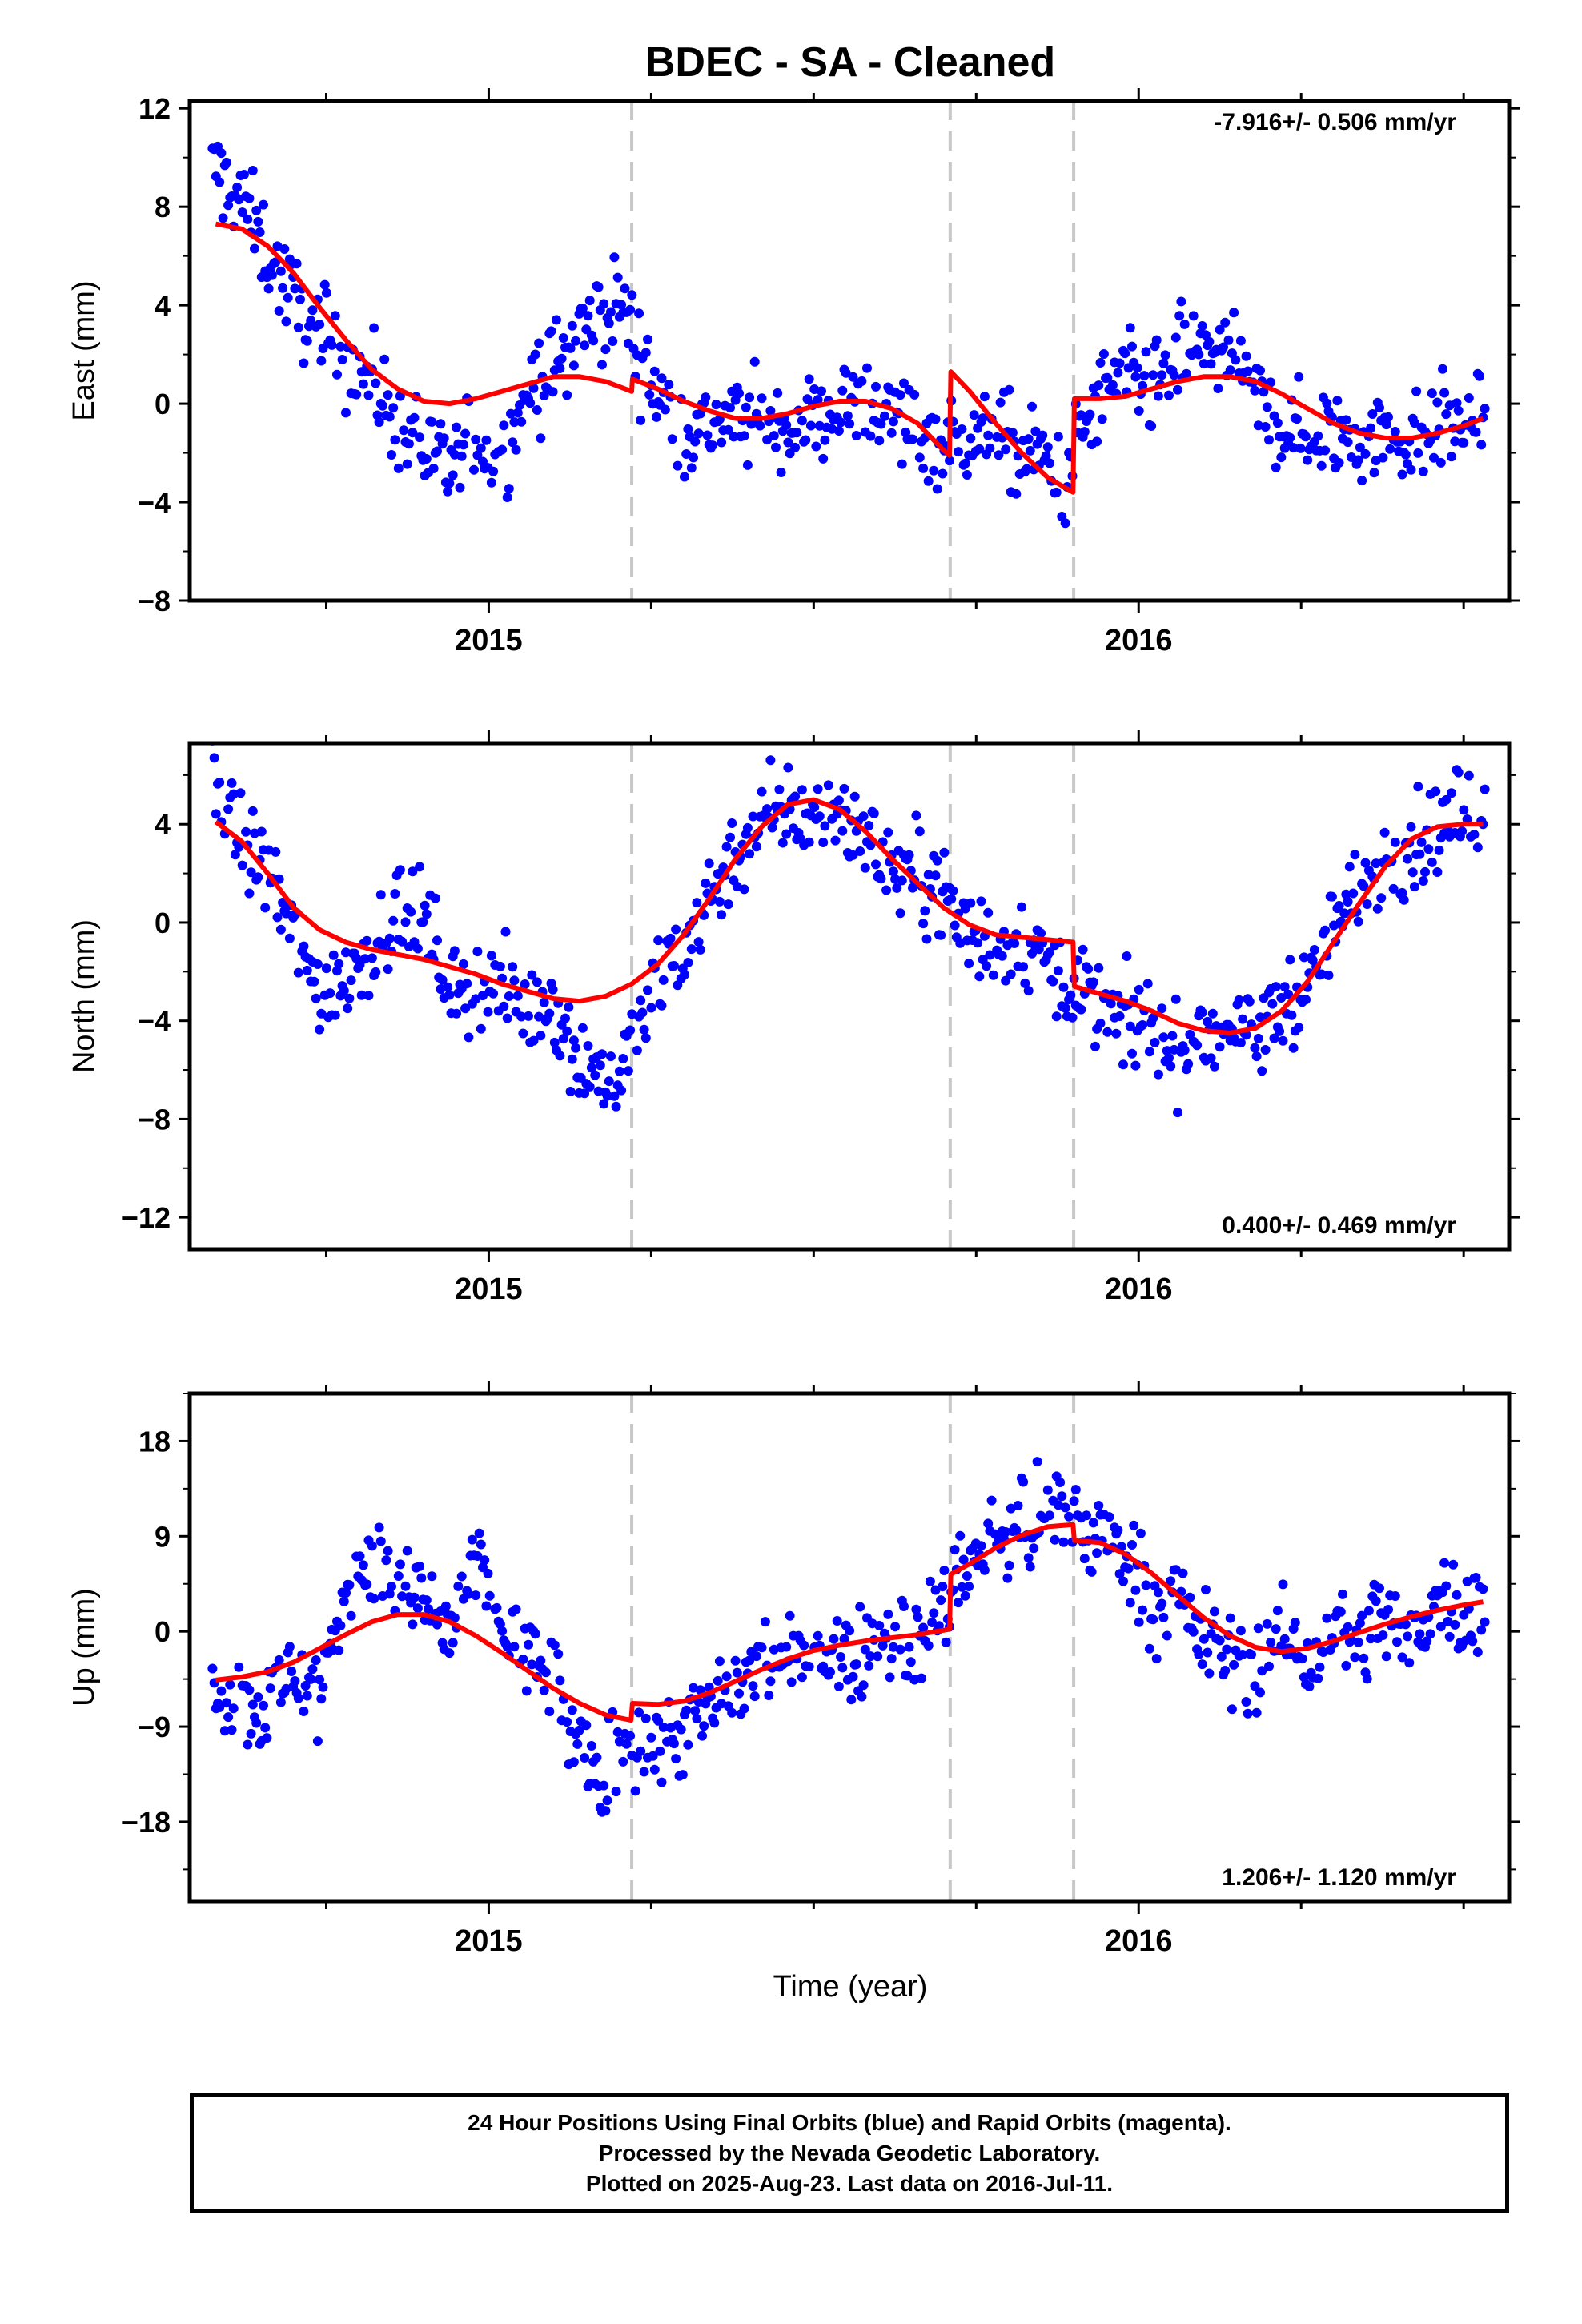  What do you see at coordinates (154, 1727) in the screenshot?
I see `y-tick-label: −9` at bounding box center [154, 1727].